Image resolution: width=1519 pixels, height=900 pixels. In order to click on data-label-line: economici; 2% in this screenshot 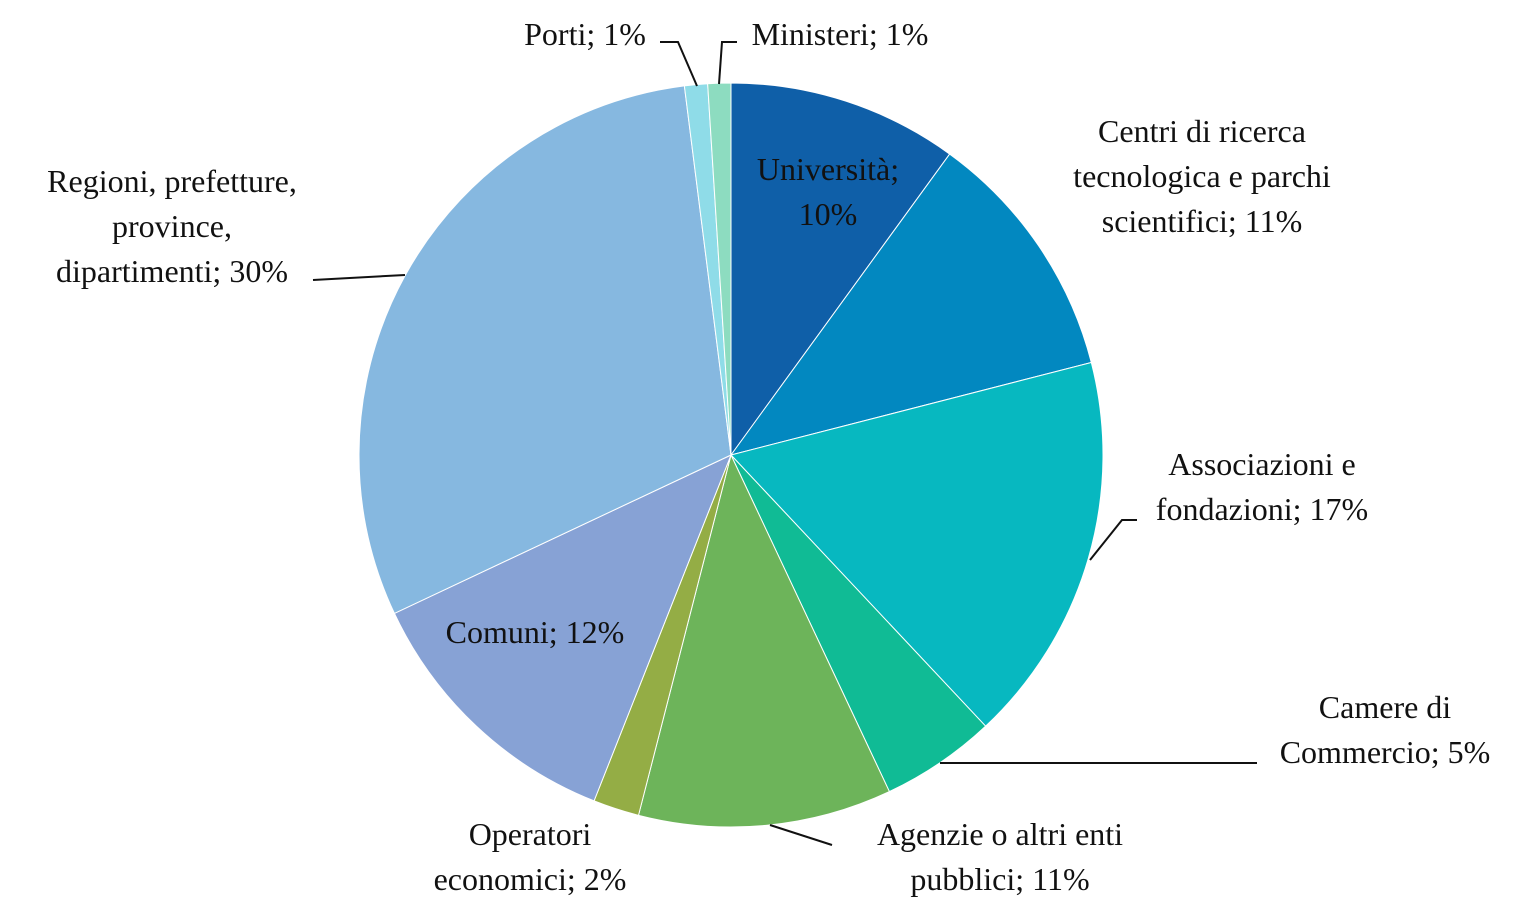, I will do `click(530, 879)`.